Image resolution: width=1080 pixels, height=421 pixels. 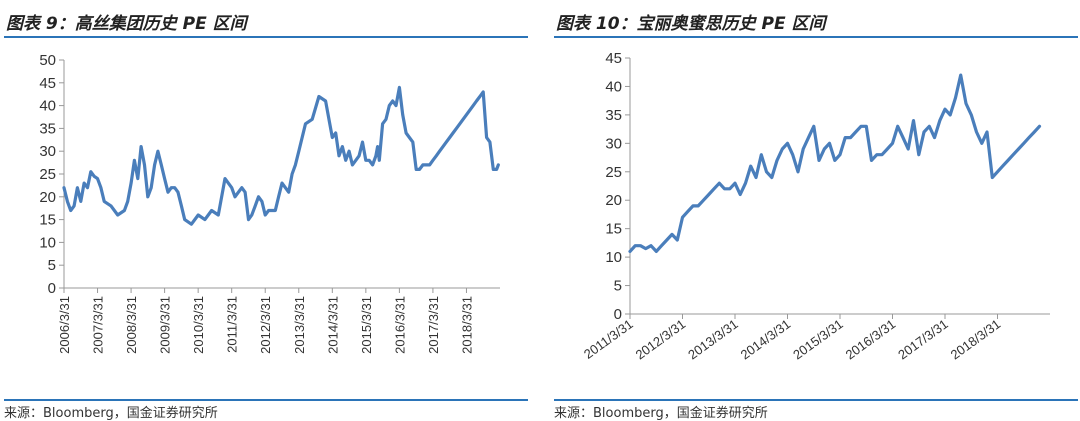 I want to click on left-x-tick-label: 2007/3/31, so click(x=98, y=325).